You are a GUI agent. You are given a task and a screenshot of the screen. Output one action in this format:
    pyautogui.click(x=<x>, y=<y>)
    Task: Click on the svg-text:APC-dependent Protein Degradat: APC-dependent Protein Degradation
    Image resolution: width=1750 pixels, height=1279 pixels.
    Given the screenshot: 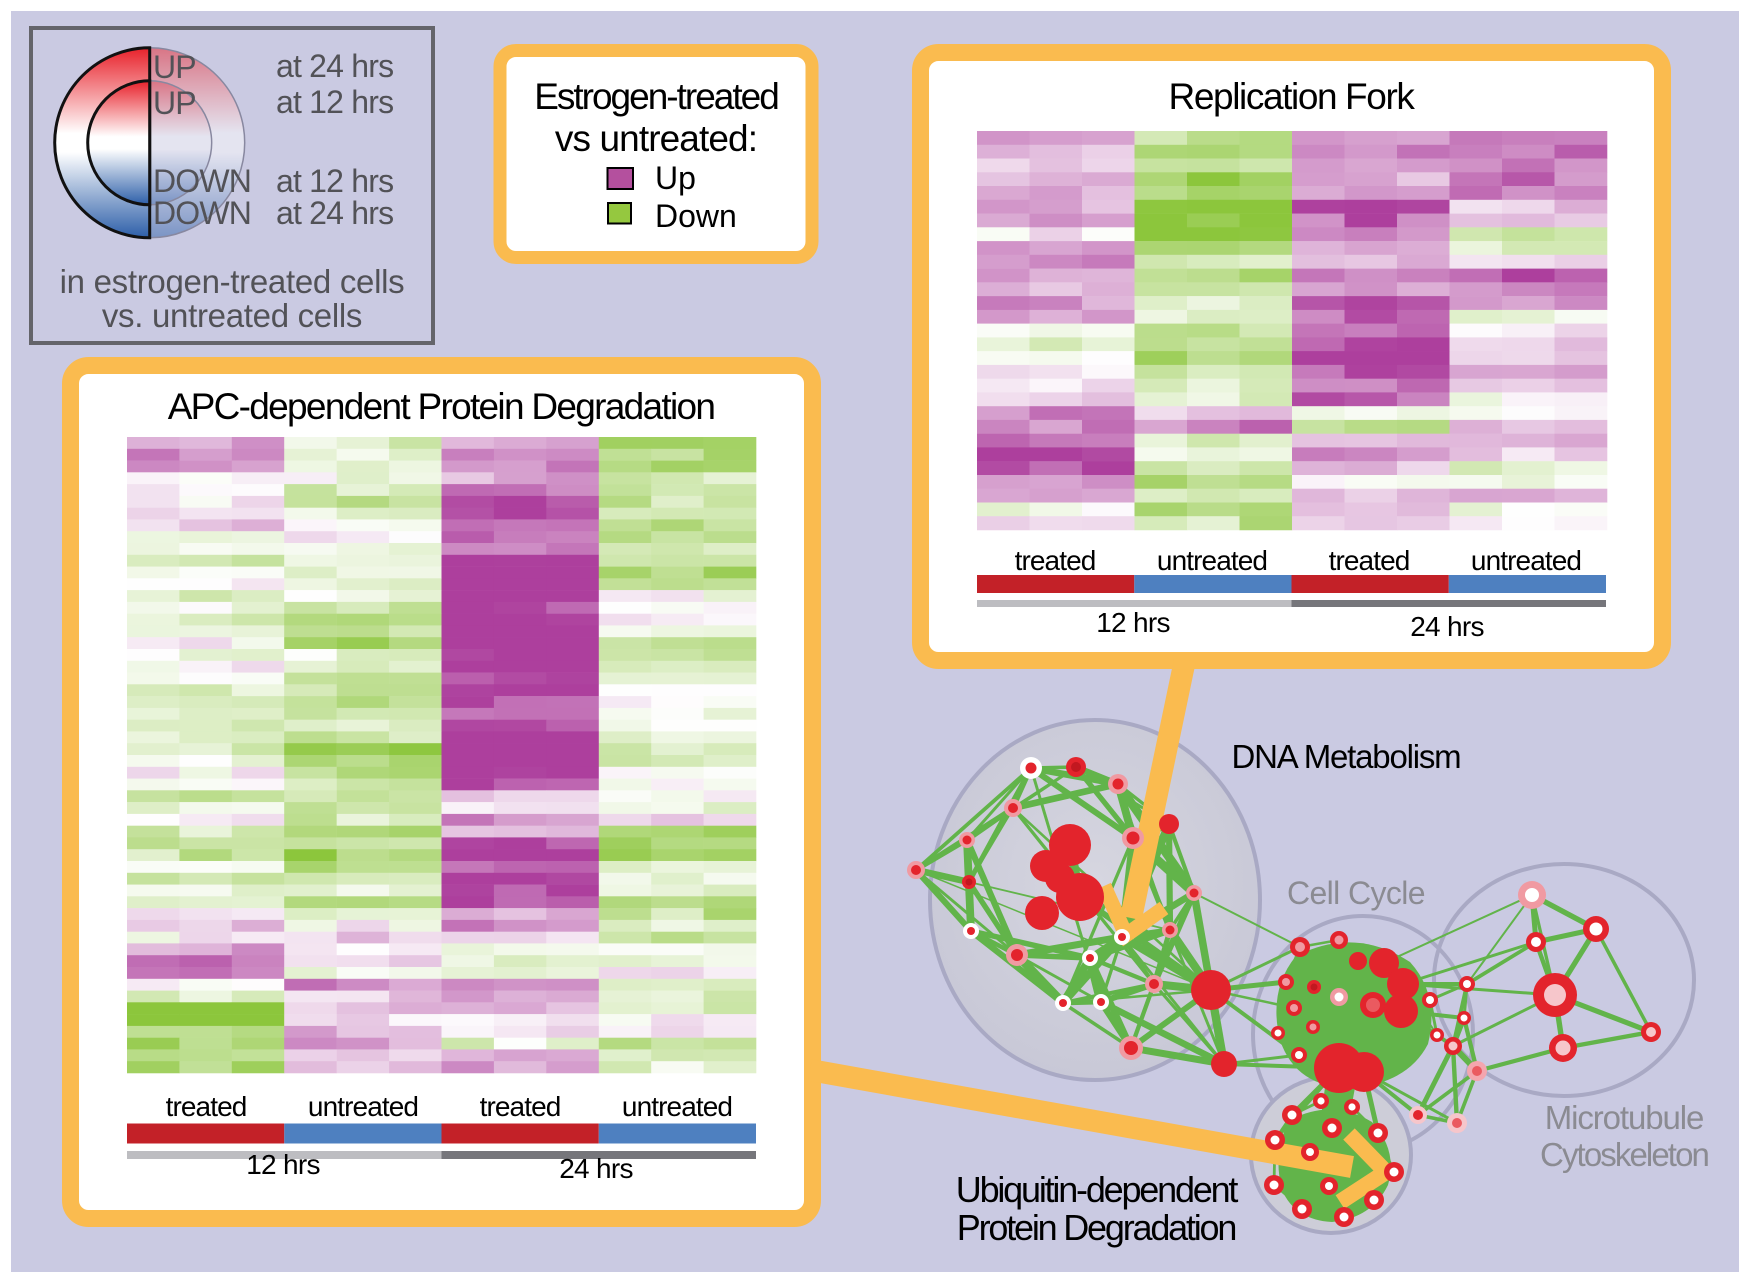 What is the action you would take?
    pyautogui.click(x=441, y=406)
    